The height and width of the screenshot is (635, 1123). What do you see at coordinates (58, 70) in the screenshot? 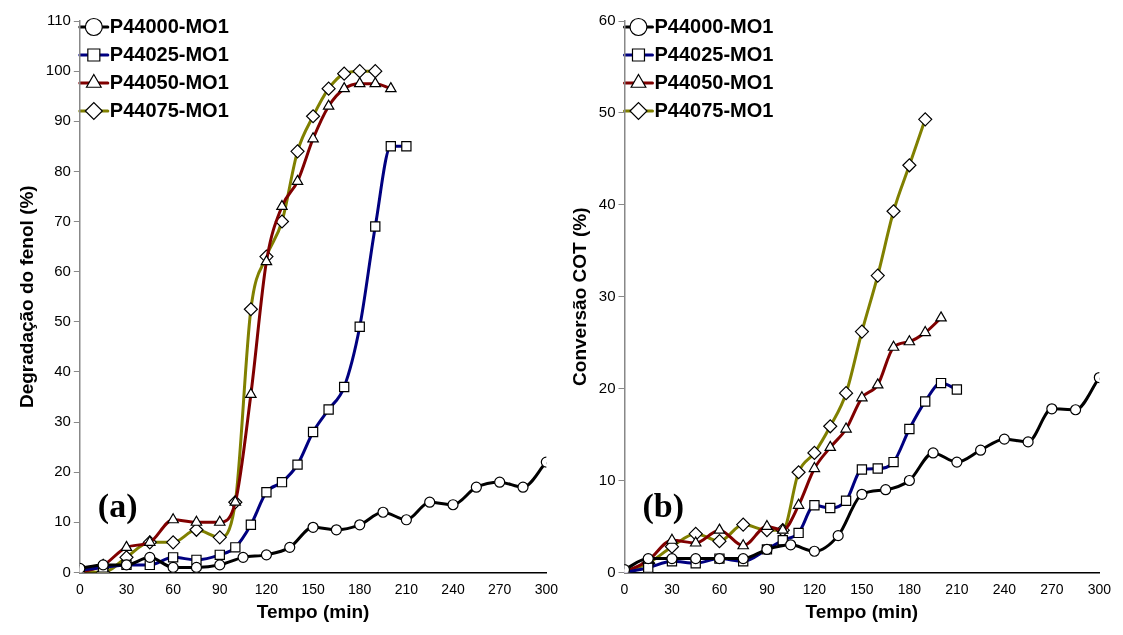
I see `y-tick-label: 100` at bounding box center [58, 70].